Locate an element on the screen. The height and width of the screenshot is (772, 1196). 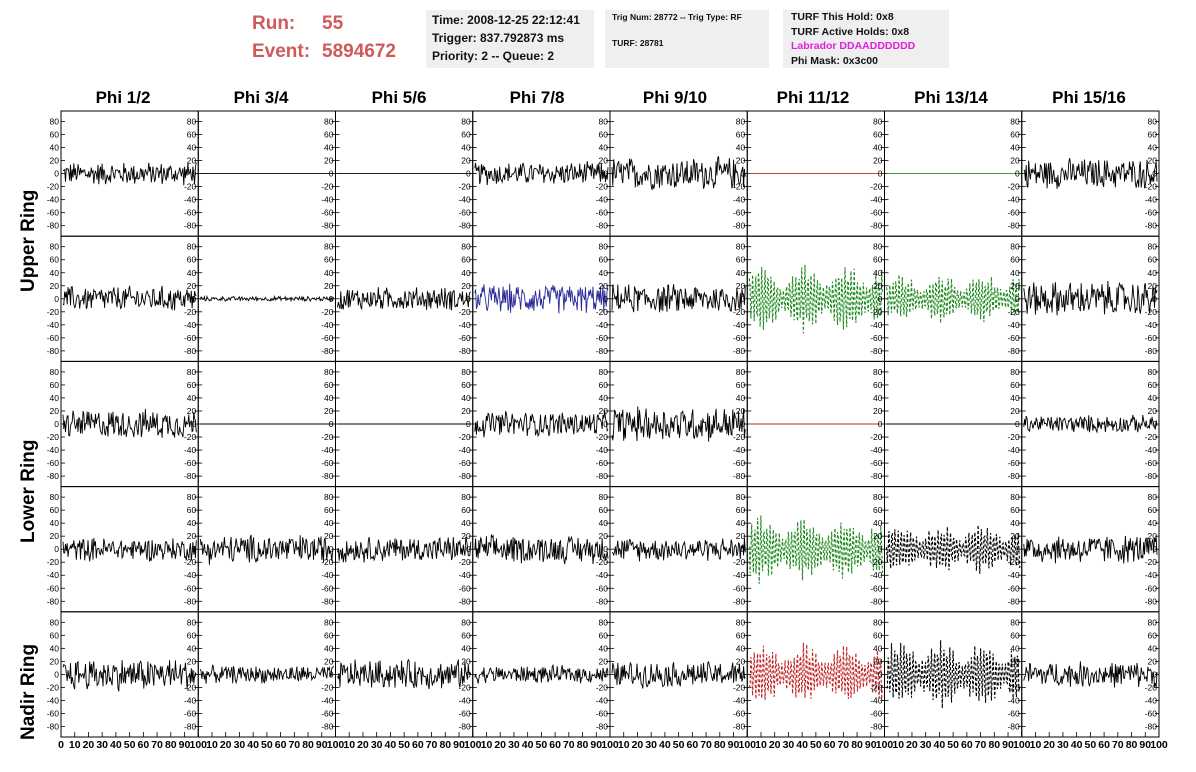
x-tick-label: 0 is located at coordinates (61, 745).